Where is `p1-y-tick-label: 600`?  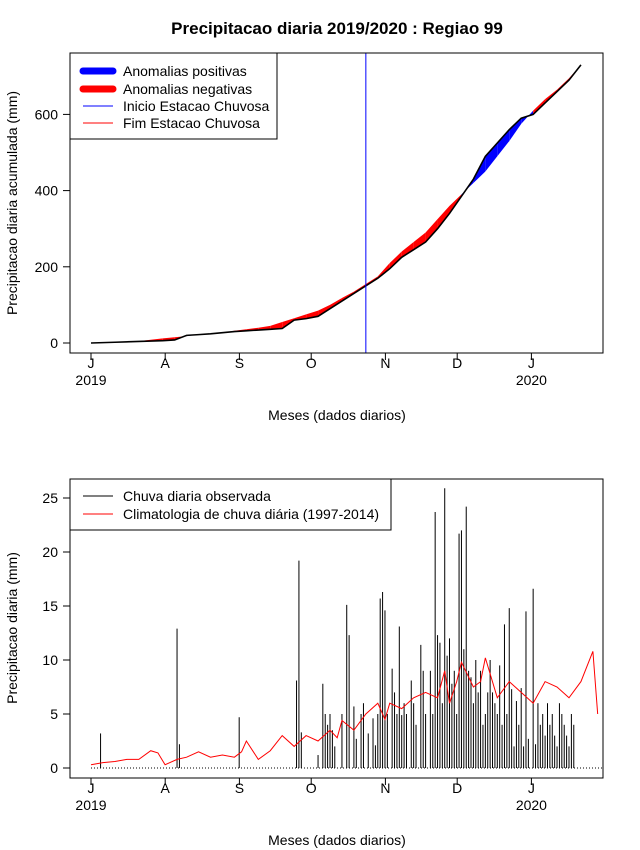 p1-y-tick-label: 600 is located at coordinates (47, 114).